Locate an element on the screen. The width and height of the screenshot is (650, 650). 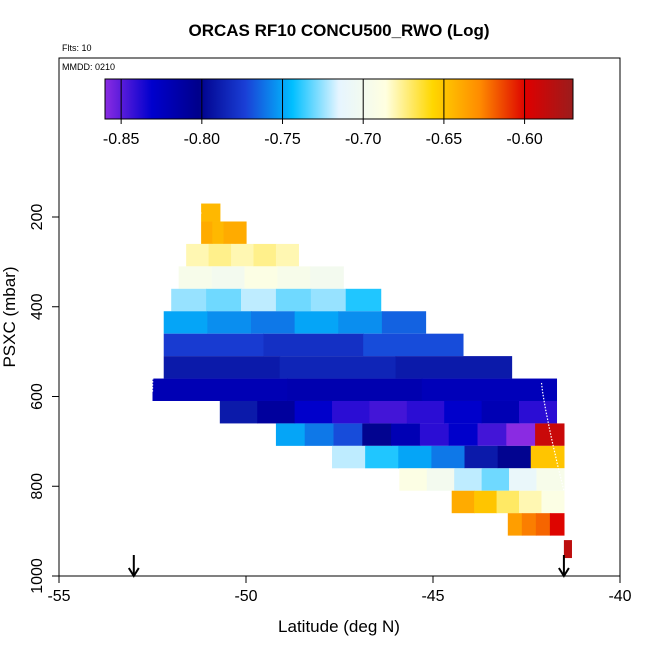
y-axis-label: PSXC (mbar) is located at coordinates (9, 316).